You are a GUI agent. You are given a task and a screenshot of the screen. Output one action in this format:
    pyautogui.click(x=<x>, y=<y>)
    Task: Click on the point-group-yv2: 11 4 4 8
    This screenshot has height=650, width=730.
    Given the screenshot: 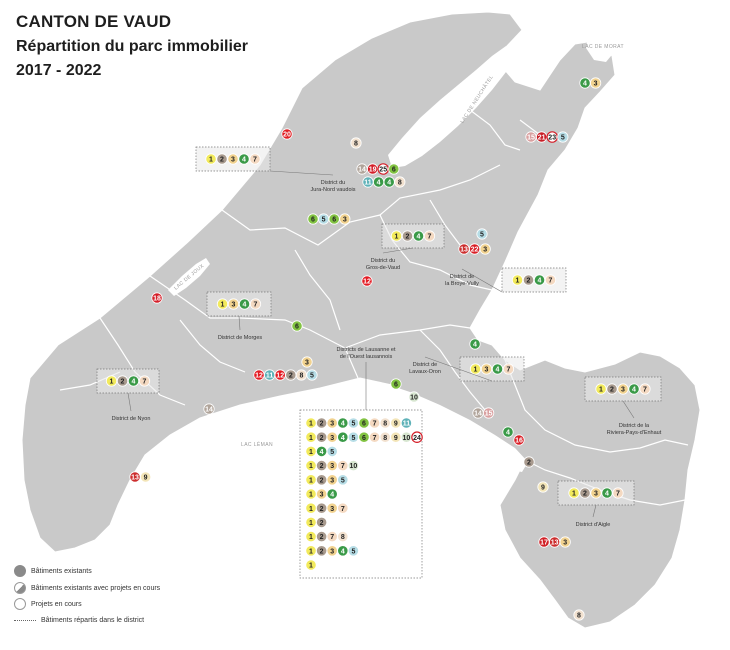 What is the action you would take?
    pyautogui.click(x=384, y=182)
    